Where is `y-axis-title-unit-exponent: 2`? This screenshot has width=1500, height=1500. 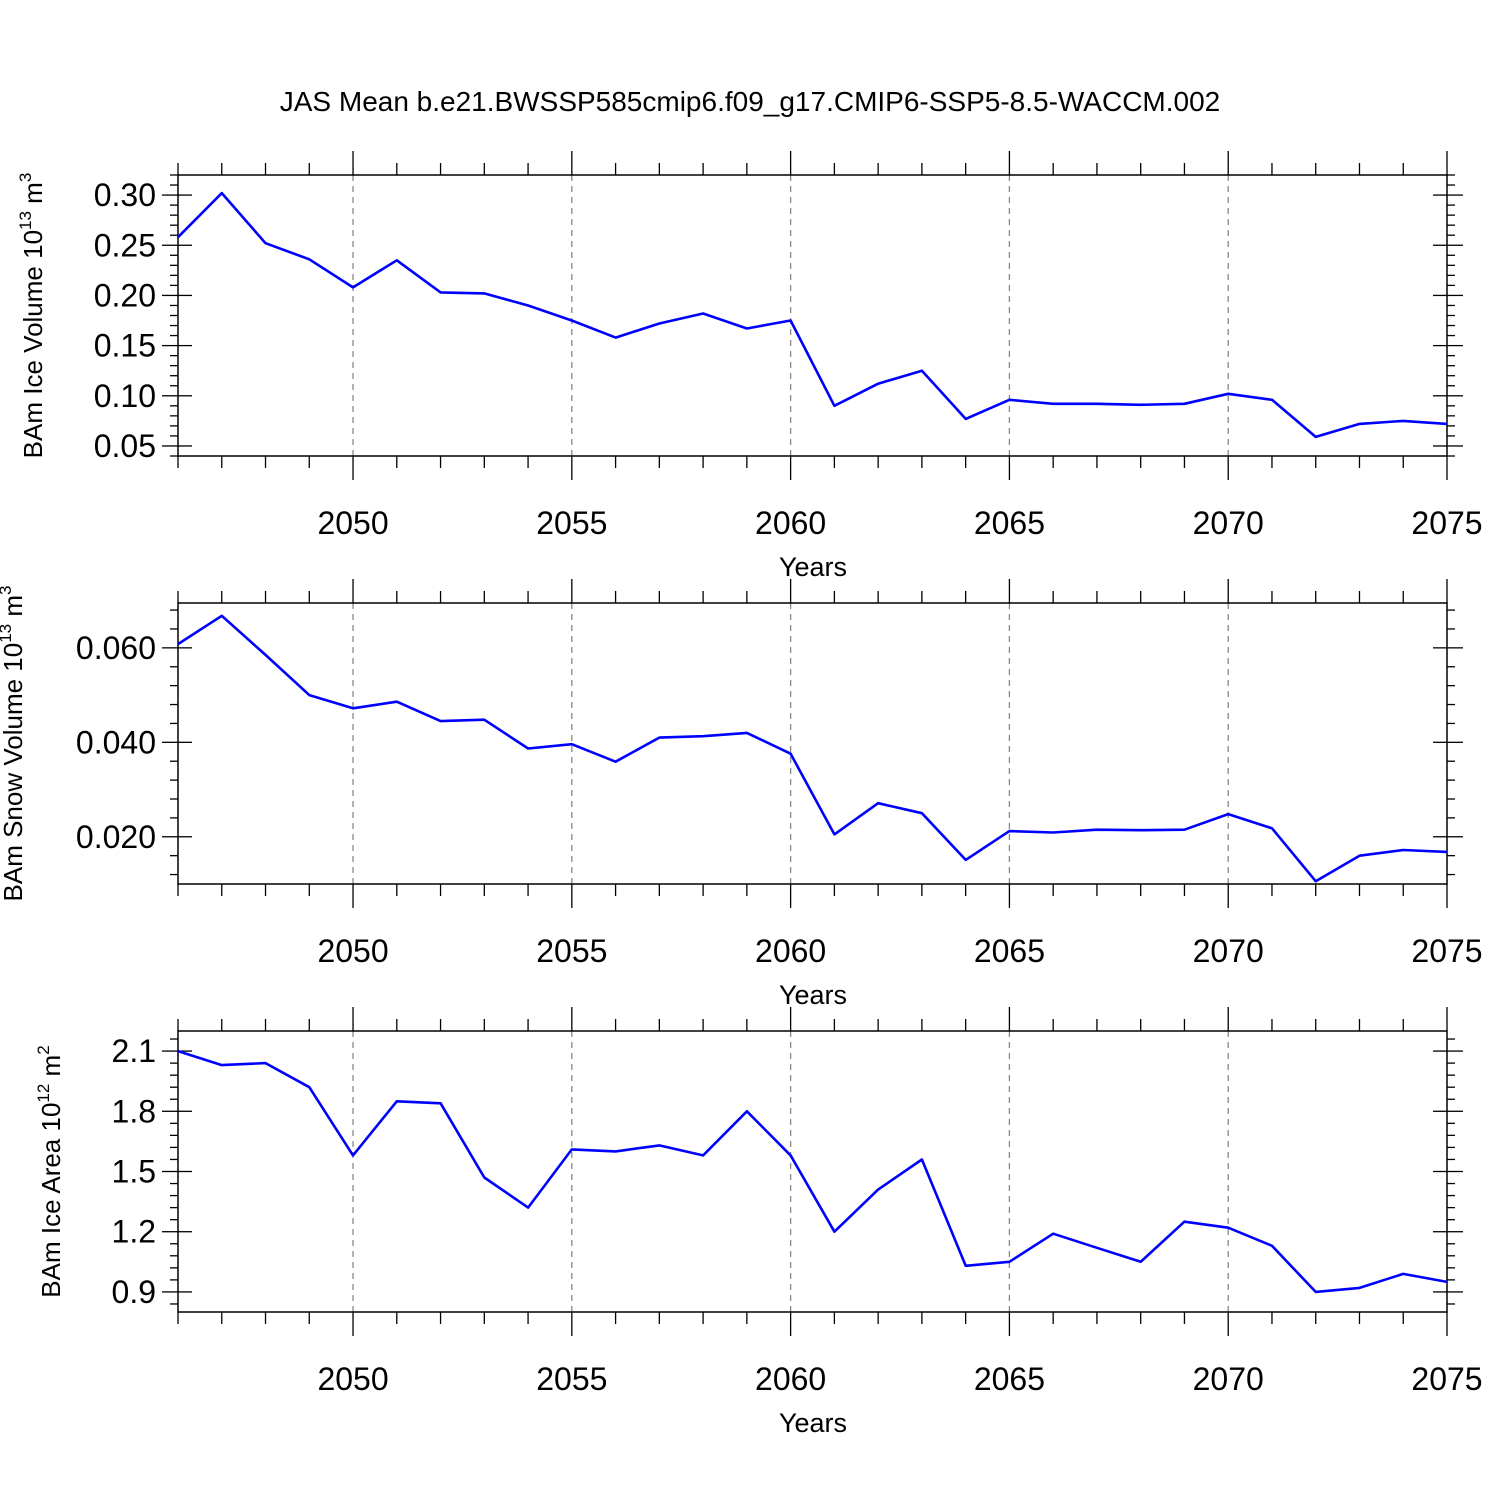 y-axis-title-unit-exponent: 2 is located at coordinates (43, 1049).